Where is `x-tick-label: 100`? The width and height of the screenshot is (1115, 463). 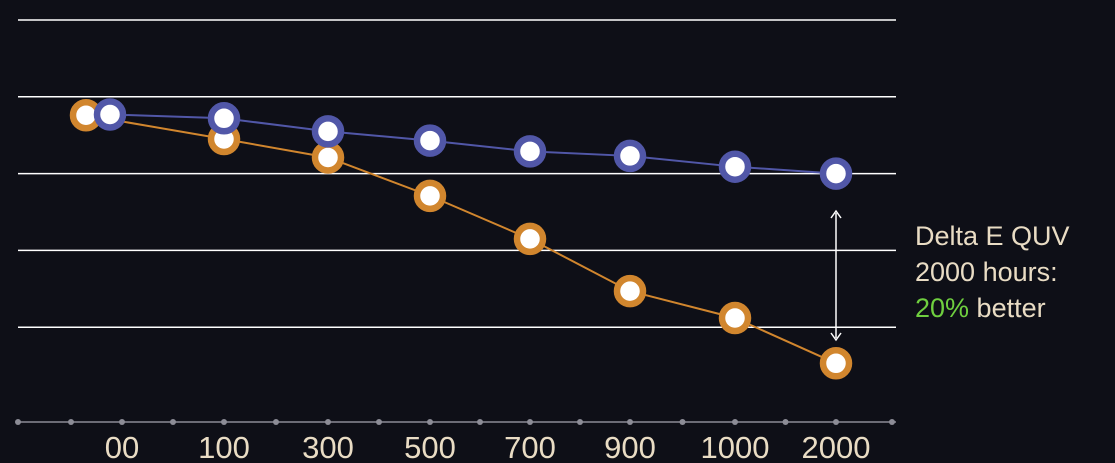 x-tick-label: 100 is located at coordinates (224, 446).